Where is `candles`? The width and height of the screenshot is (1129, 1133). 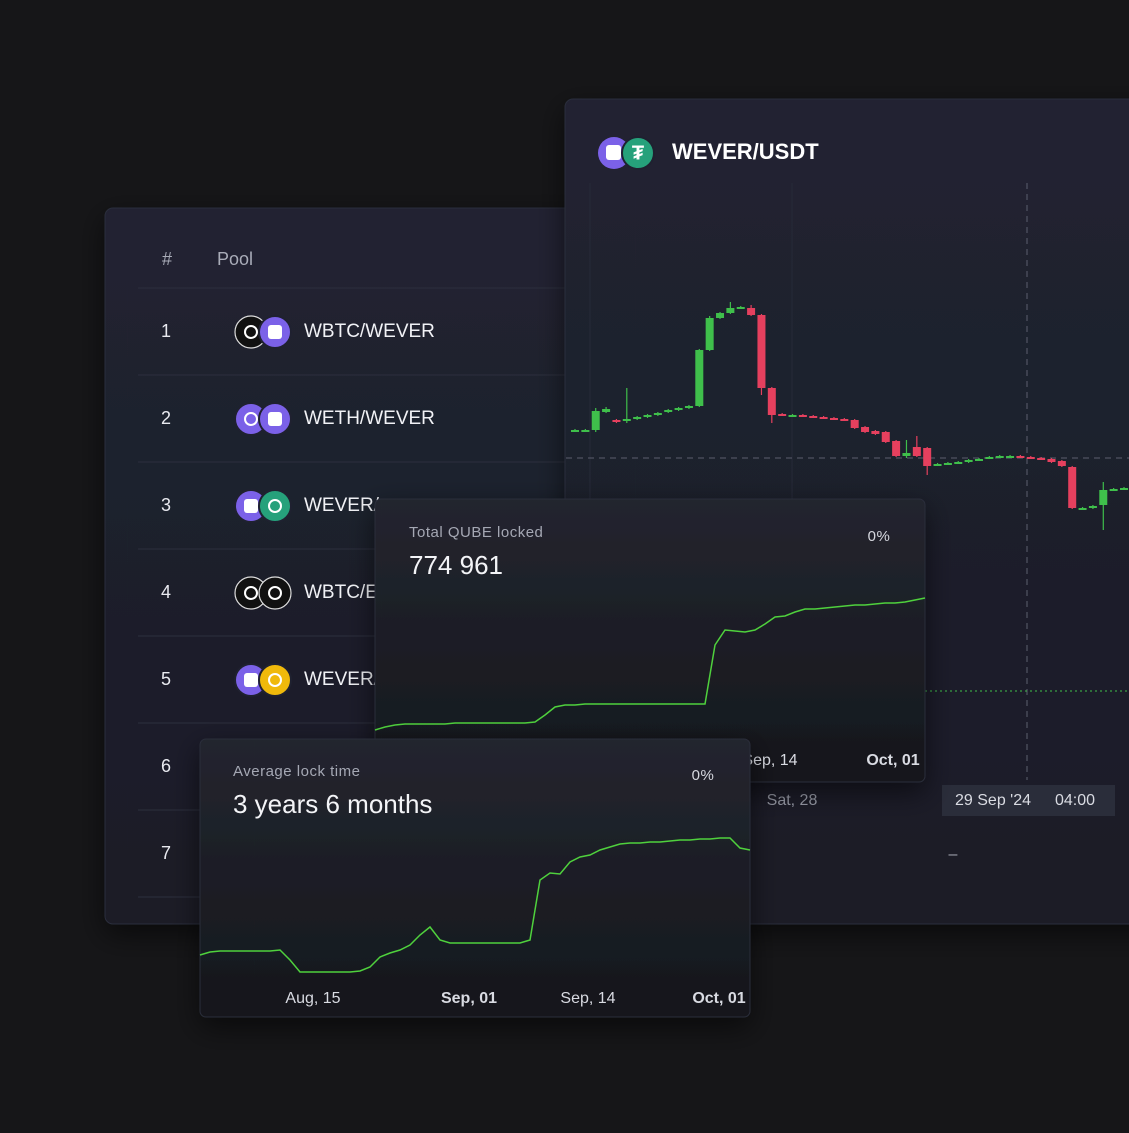
candles is located at coordinates (849, 416).